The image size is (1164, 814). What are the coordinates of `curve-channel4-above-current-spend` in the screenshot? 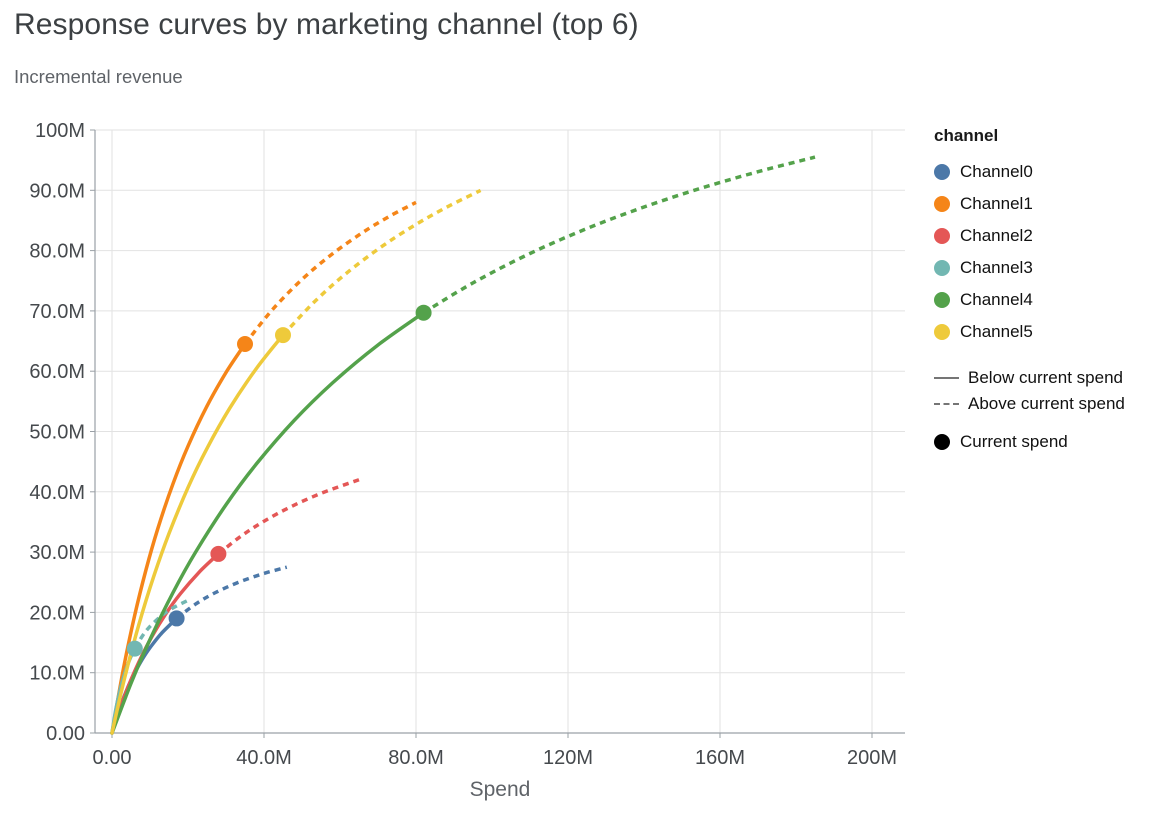 It's located at (619, 235).